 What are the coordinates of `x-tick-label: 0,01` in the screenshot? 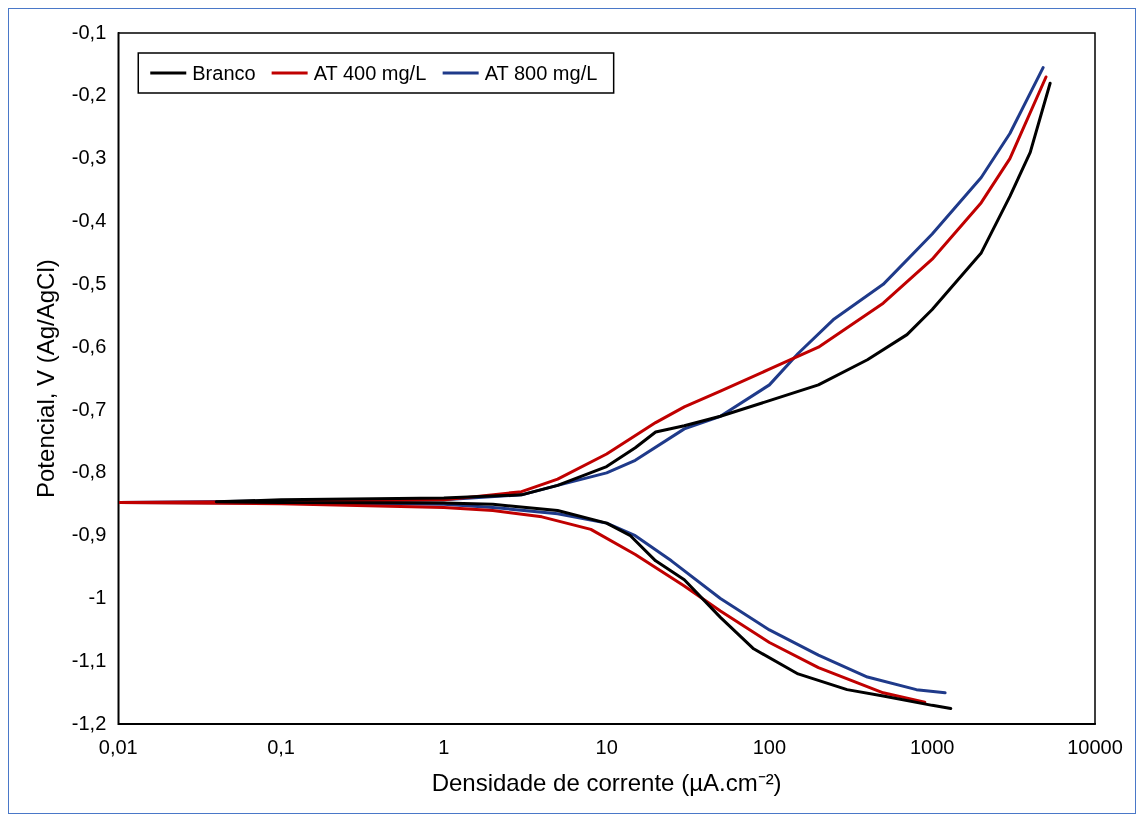 It's located at (118, 746).